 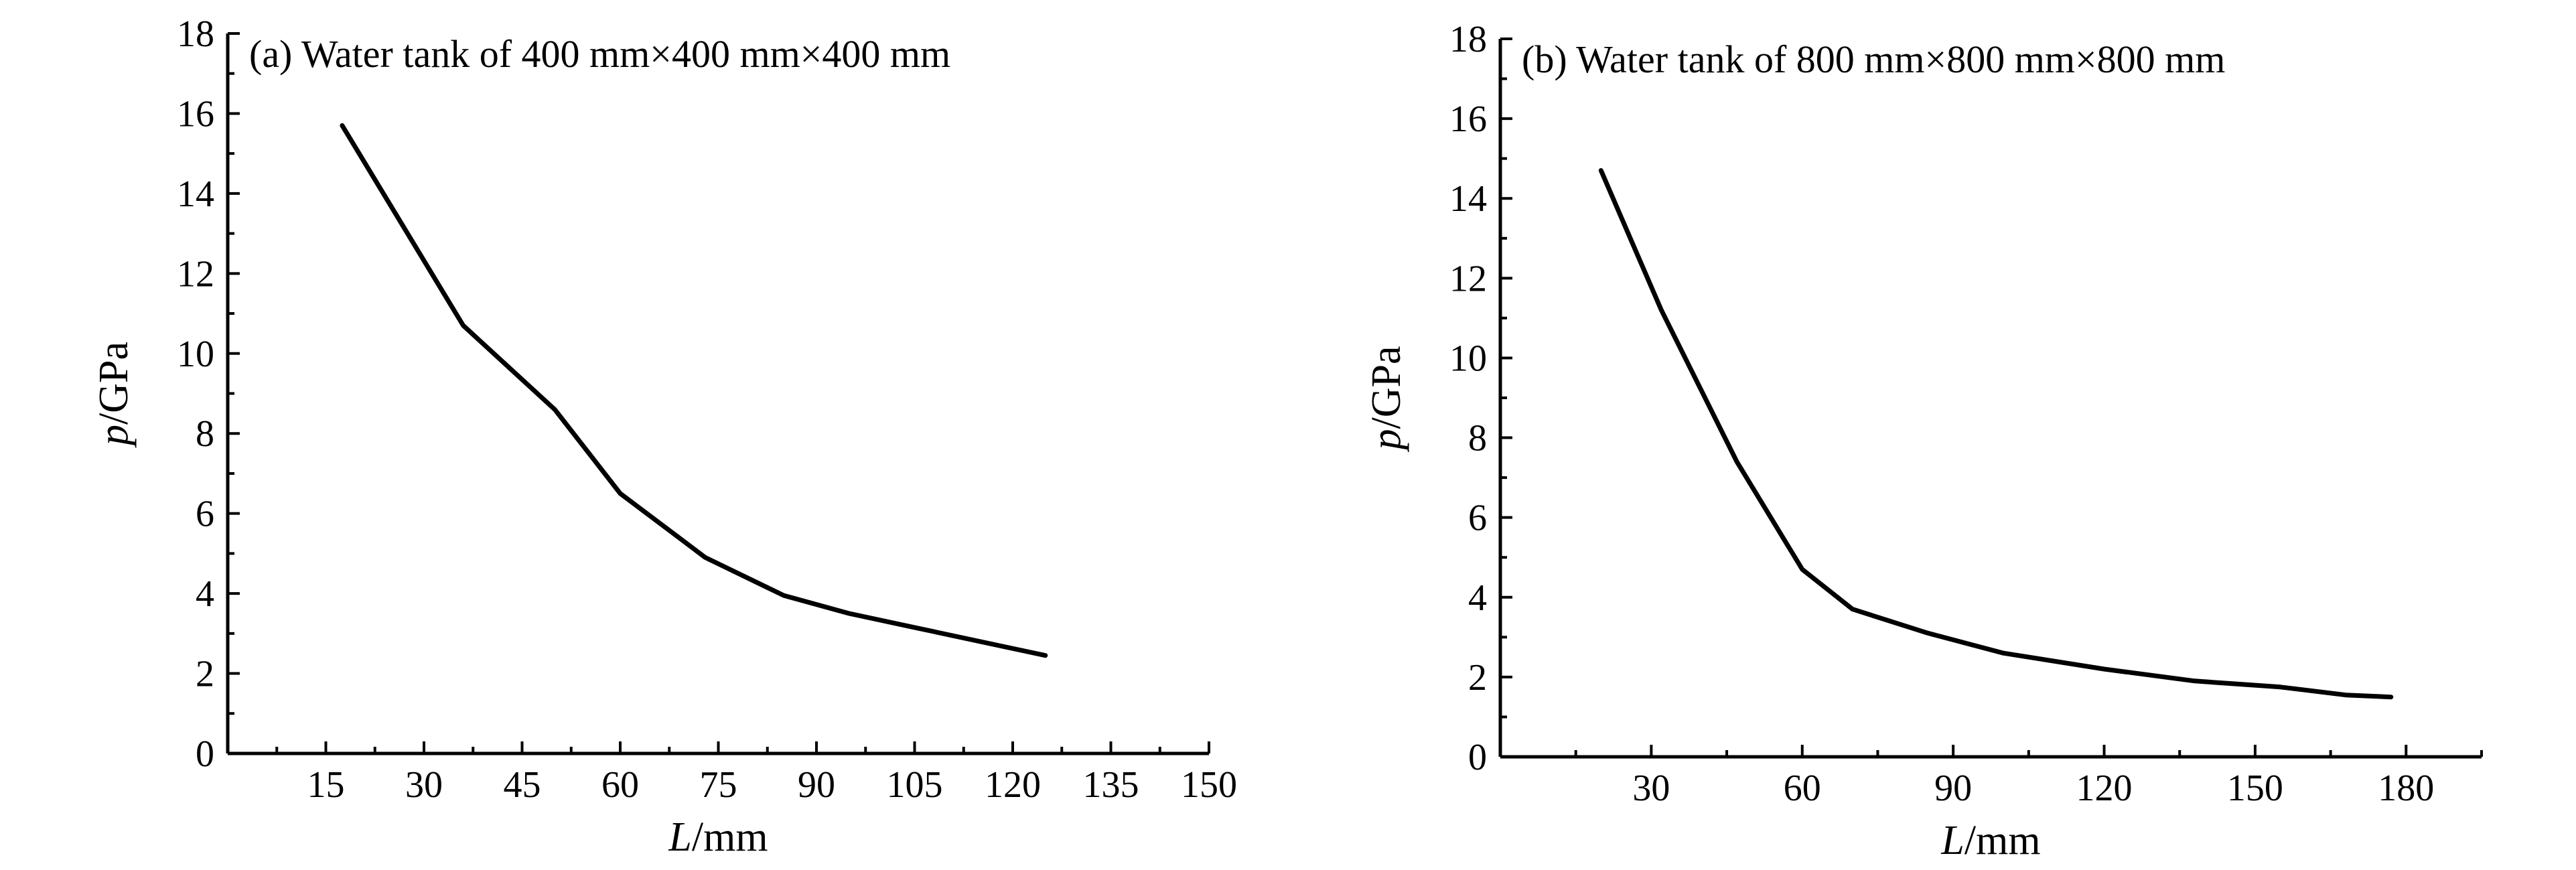 I want to click on x-tick-label: 105, so click(x=915, y=785).